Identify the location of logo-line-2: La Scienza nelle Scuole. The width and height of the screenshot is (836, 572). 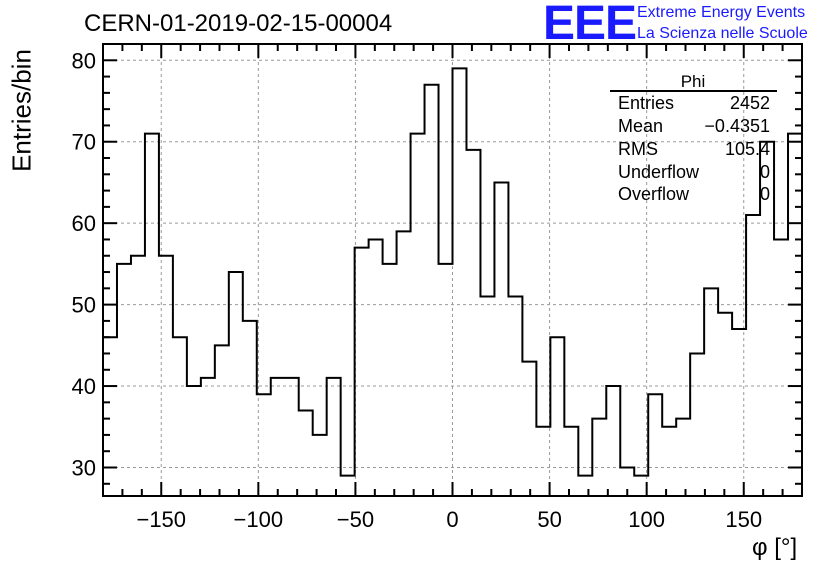
(722, 33).